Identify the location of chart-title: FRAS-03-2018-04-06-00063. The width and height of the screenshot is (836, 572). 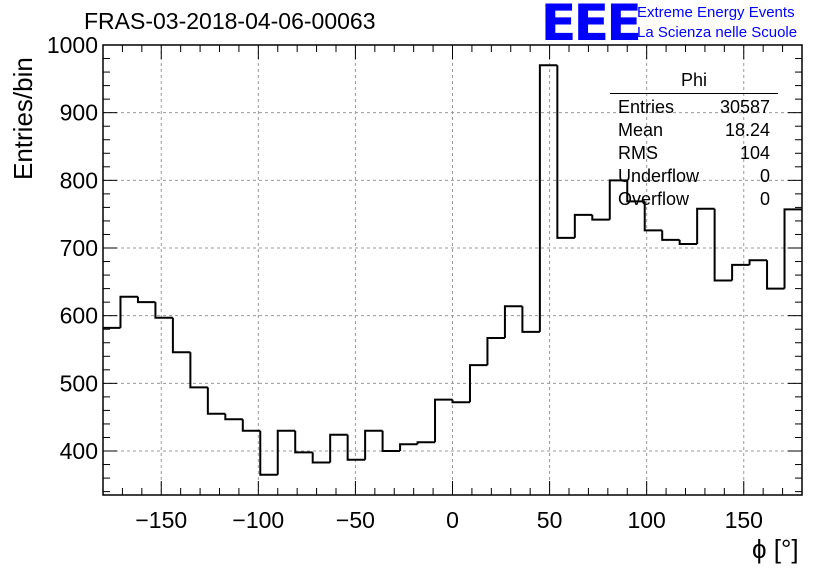
(230, 21).